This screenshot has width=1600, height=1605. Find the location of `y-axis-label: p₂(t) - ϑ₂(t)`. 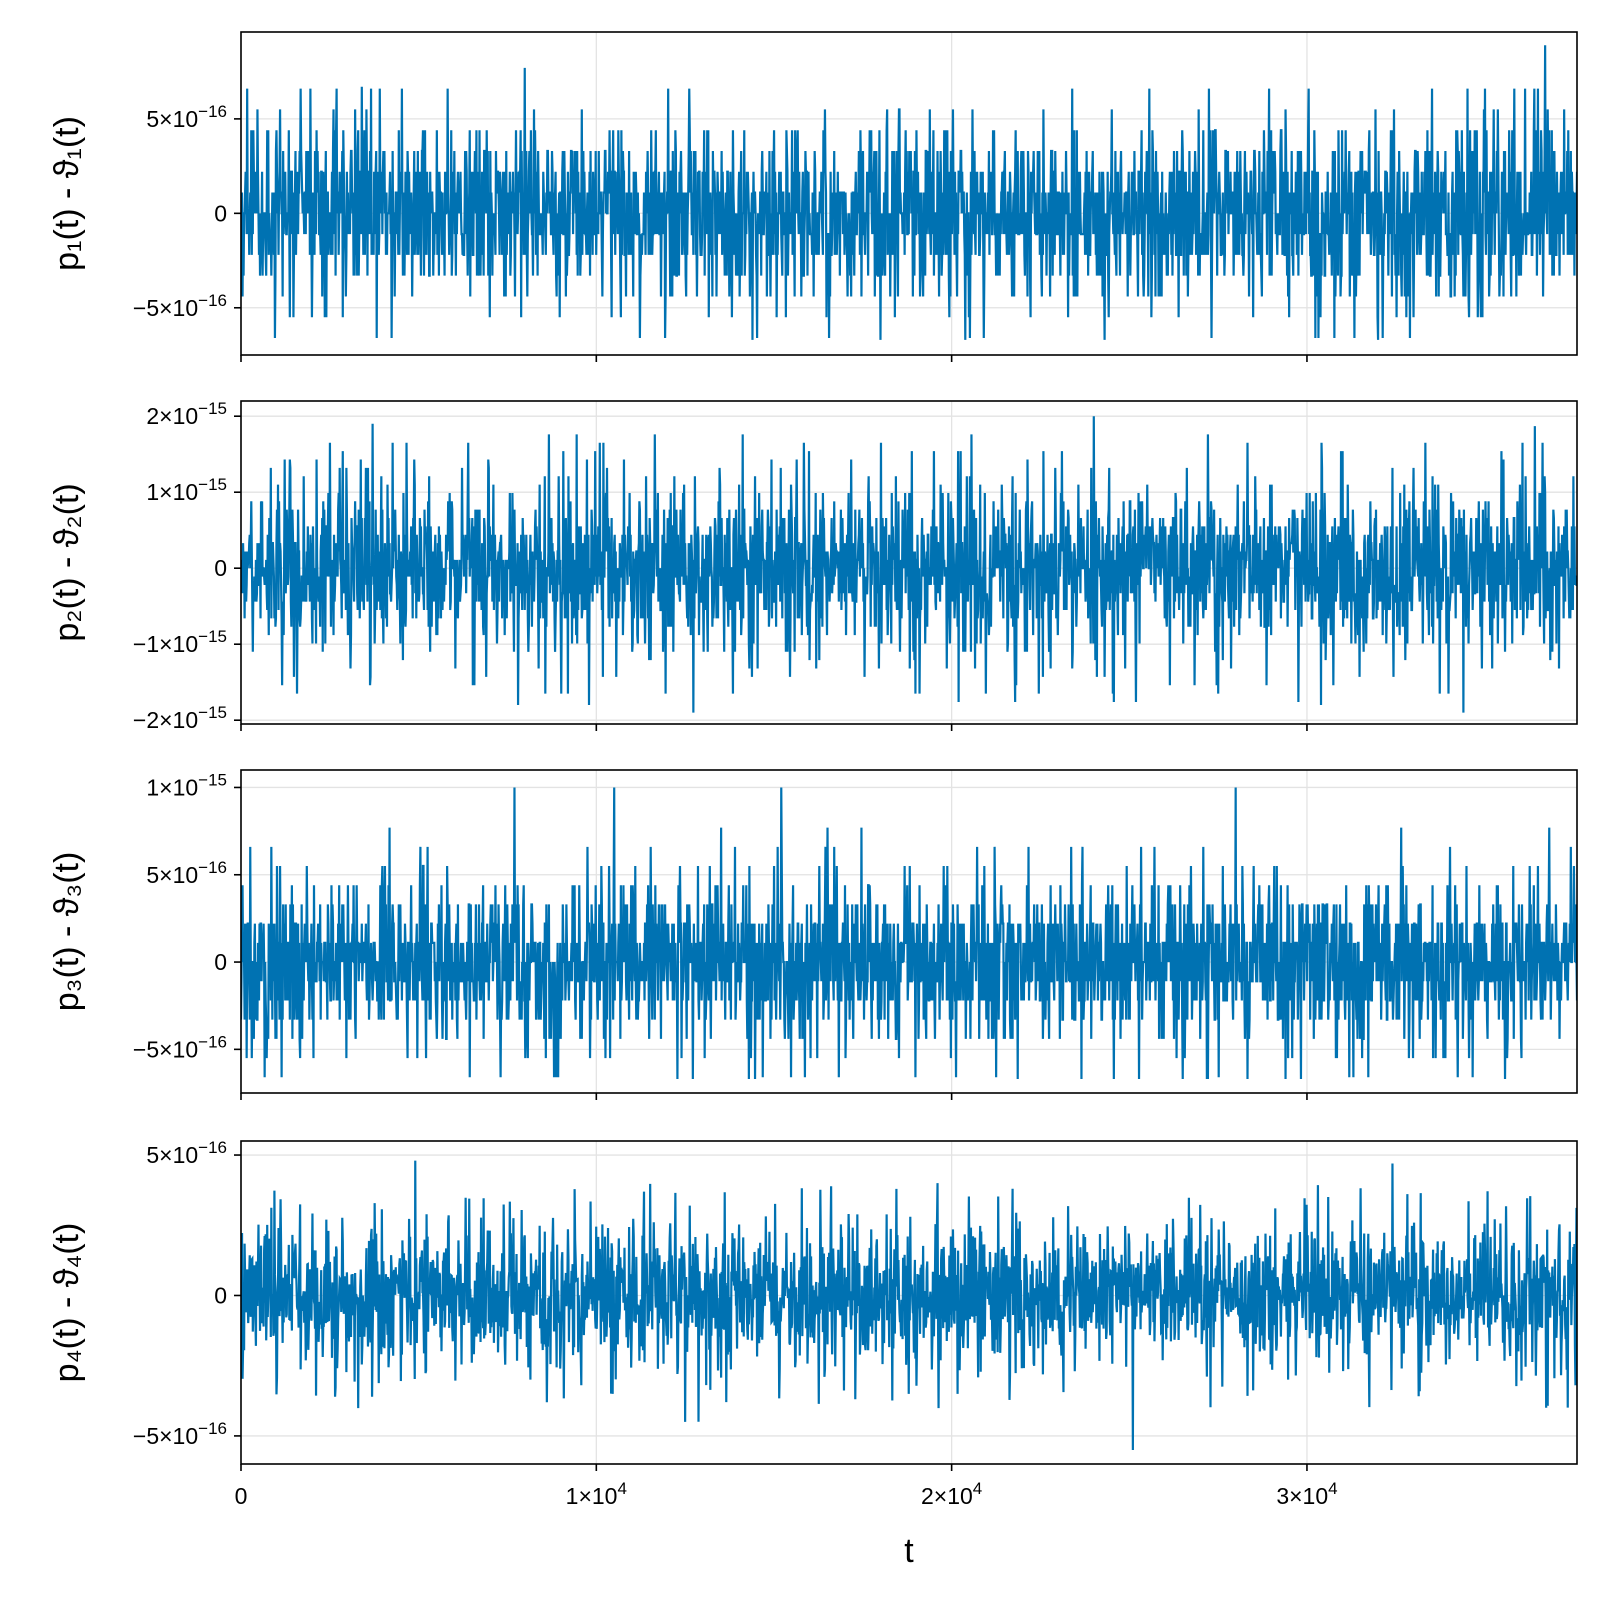

y-axis-label: p₂(t) - ϑ₂(t) is located at coordinates (67, 562).